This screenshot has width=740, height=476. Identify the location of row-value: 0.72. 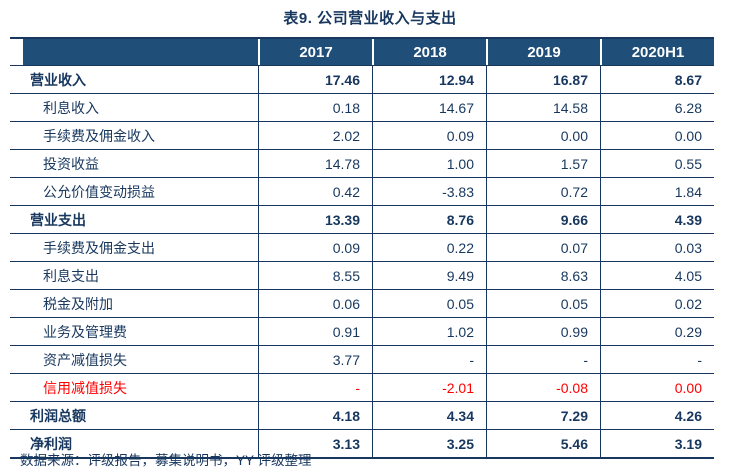
(543, 191).